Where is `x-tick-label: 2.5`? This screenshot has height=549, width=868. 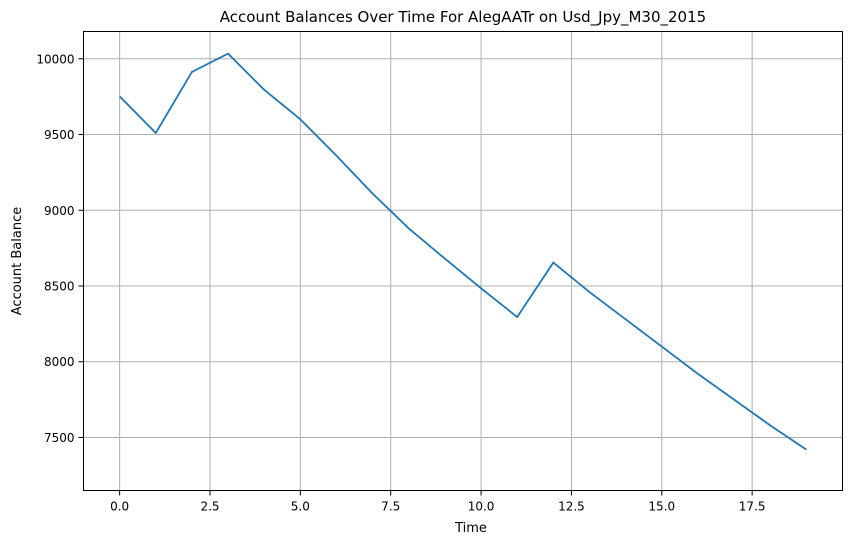
x-tick-label: 2.5 is located at coordinates (209, 507).